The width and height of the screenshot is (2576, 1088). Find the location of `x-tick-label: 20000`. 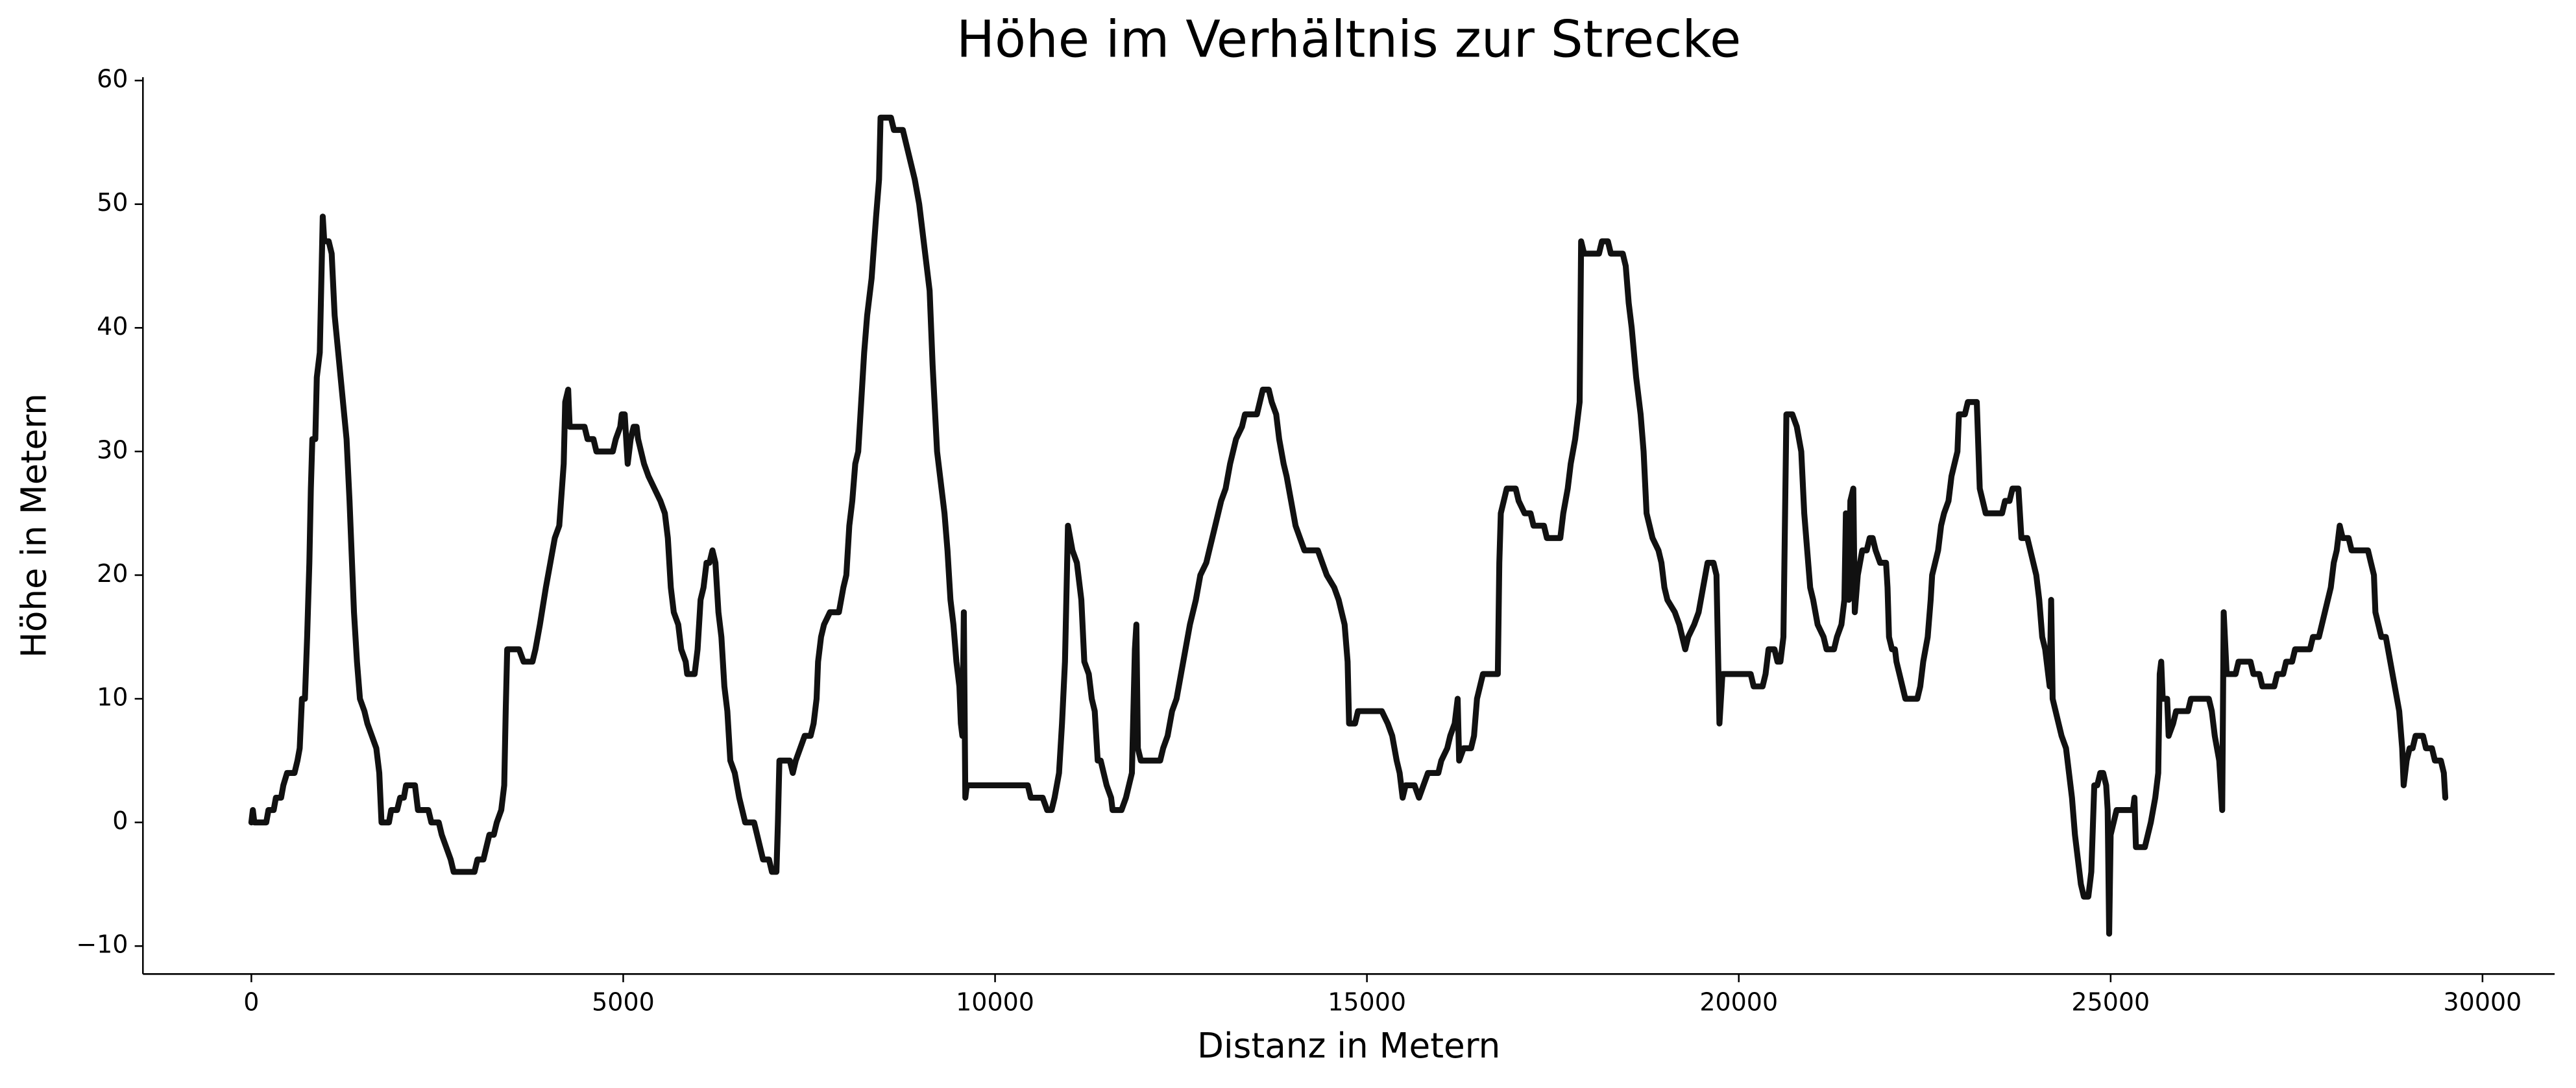

x-tick-label: 20000 is located at coordinates (1738, 1001).